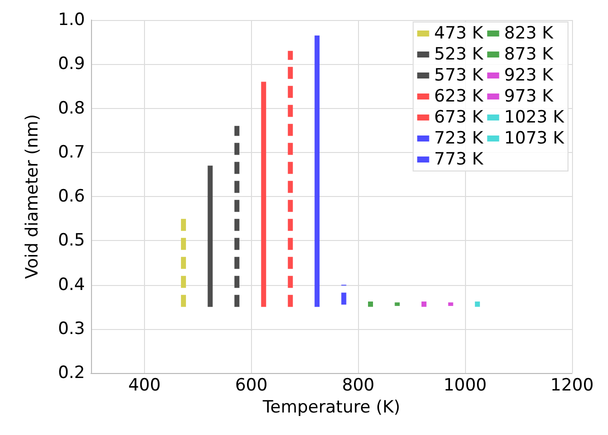 The height and width of the screenshot is (435, 608). I want to click on x-tick-label: 400, so click(144, 386).